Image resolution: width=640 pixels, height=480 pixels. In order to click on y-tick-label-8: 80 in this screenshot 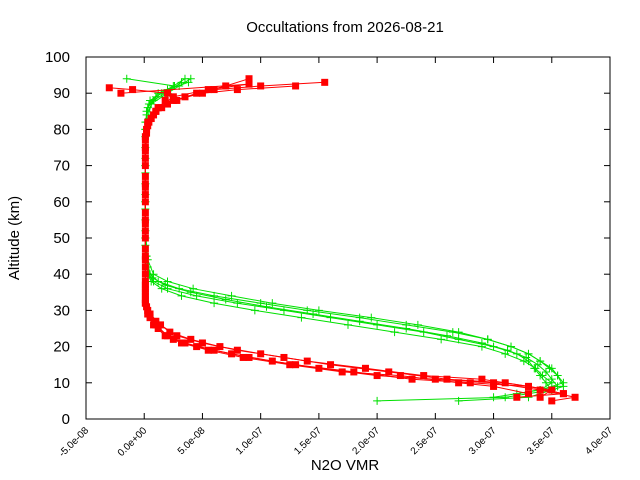, I will do `click(61, 129)`.